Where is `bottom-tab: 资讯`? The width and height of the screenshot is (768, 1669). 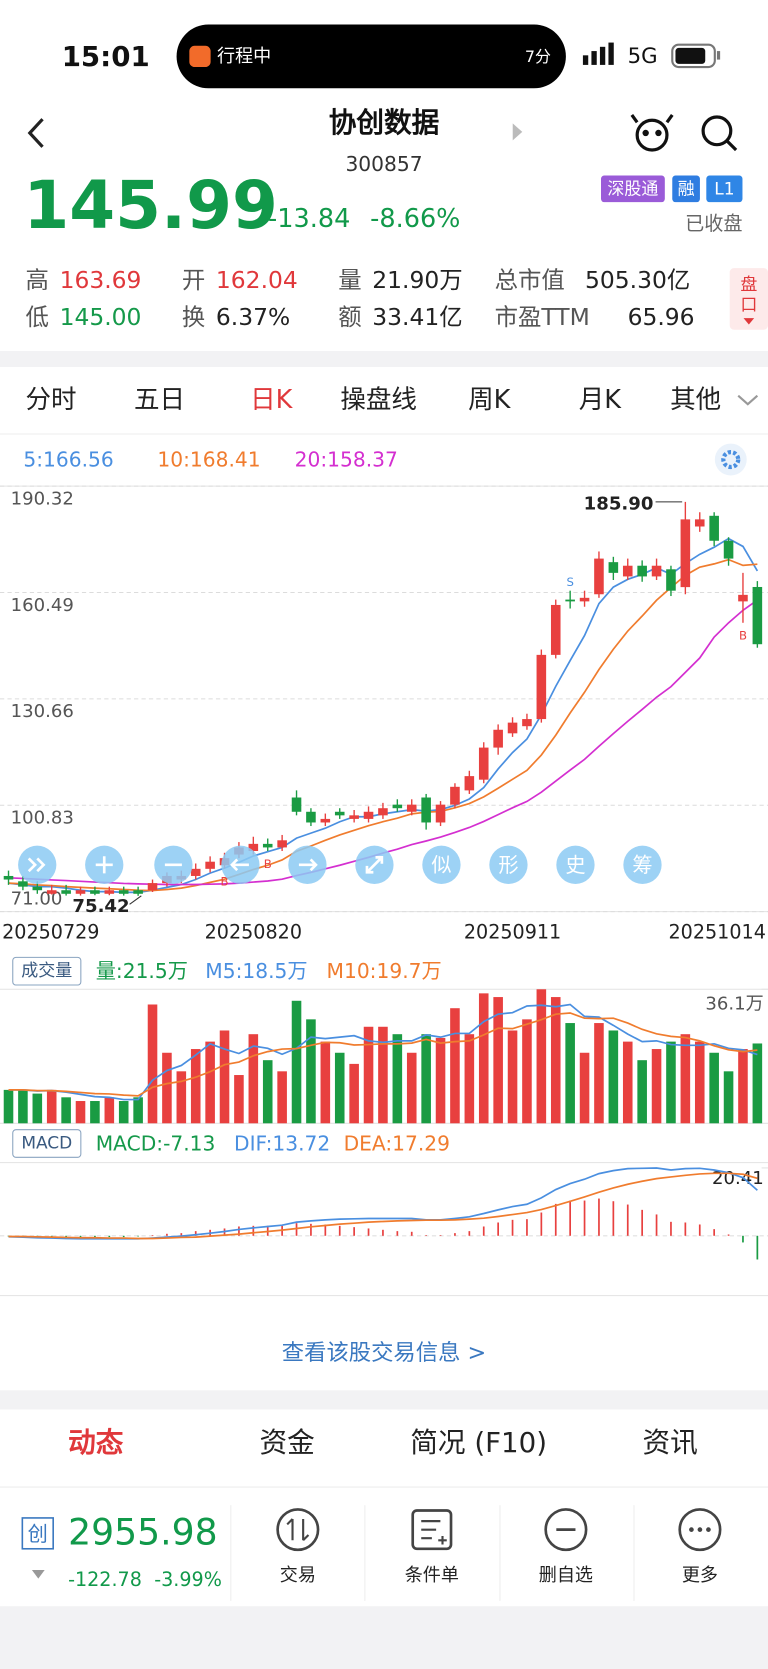
bottom-tab: 资讯 is located at coordinates (669, 1442).